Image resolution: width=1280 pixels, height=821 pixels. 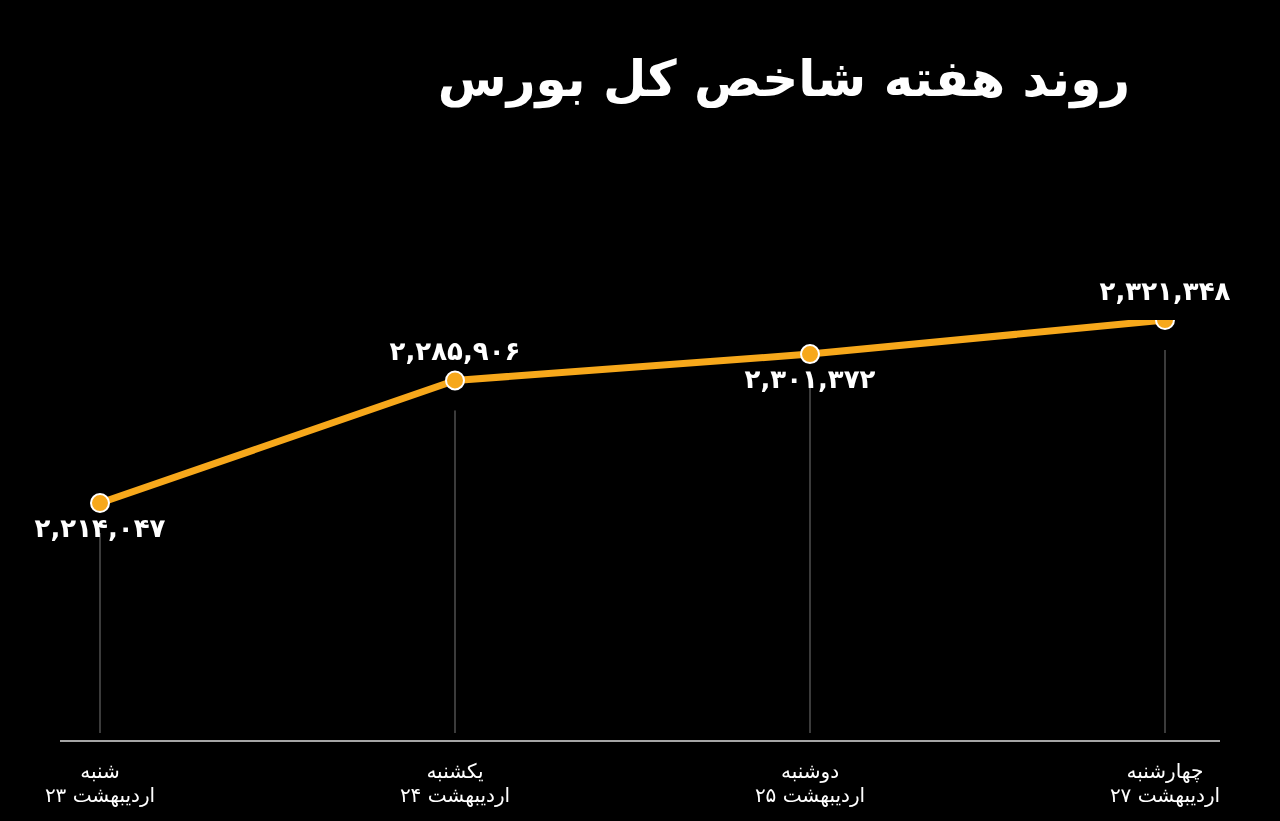 What do you see at coordinates (455, 783) in the screenshot?
I see `x-tick-label: یکشنبه ۲۴ اردیبهشت` at bounding box center [455, 783].